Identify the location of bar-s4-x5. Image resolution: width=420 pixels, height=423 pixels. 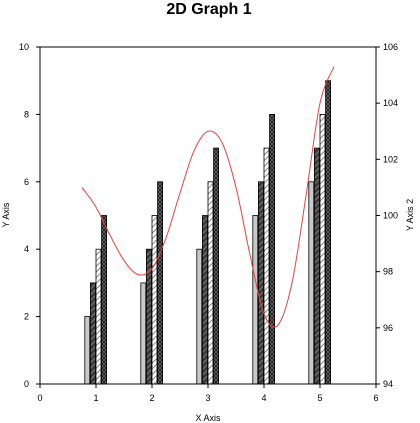
(328, 232).